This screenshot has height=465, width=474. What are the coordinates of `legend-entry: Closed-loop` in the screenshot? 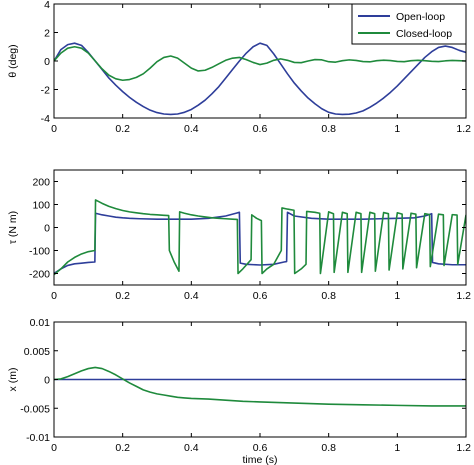 It's located at (424, 34).